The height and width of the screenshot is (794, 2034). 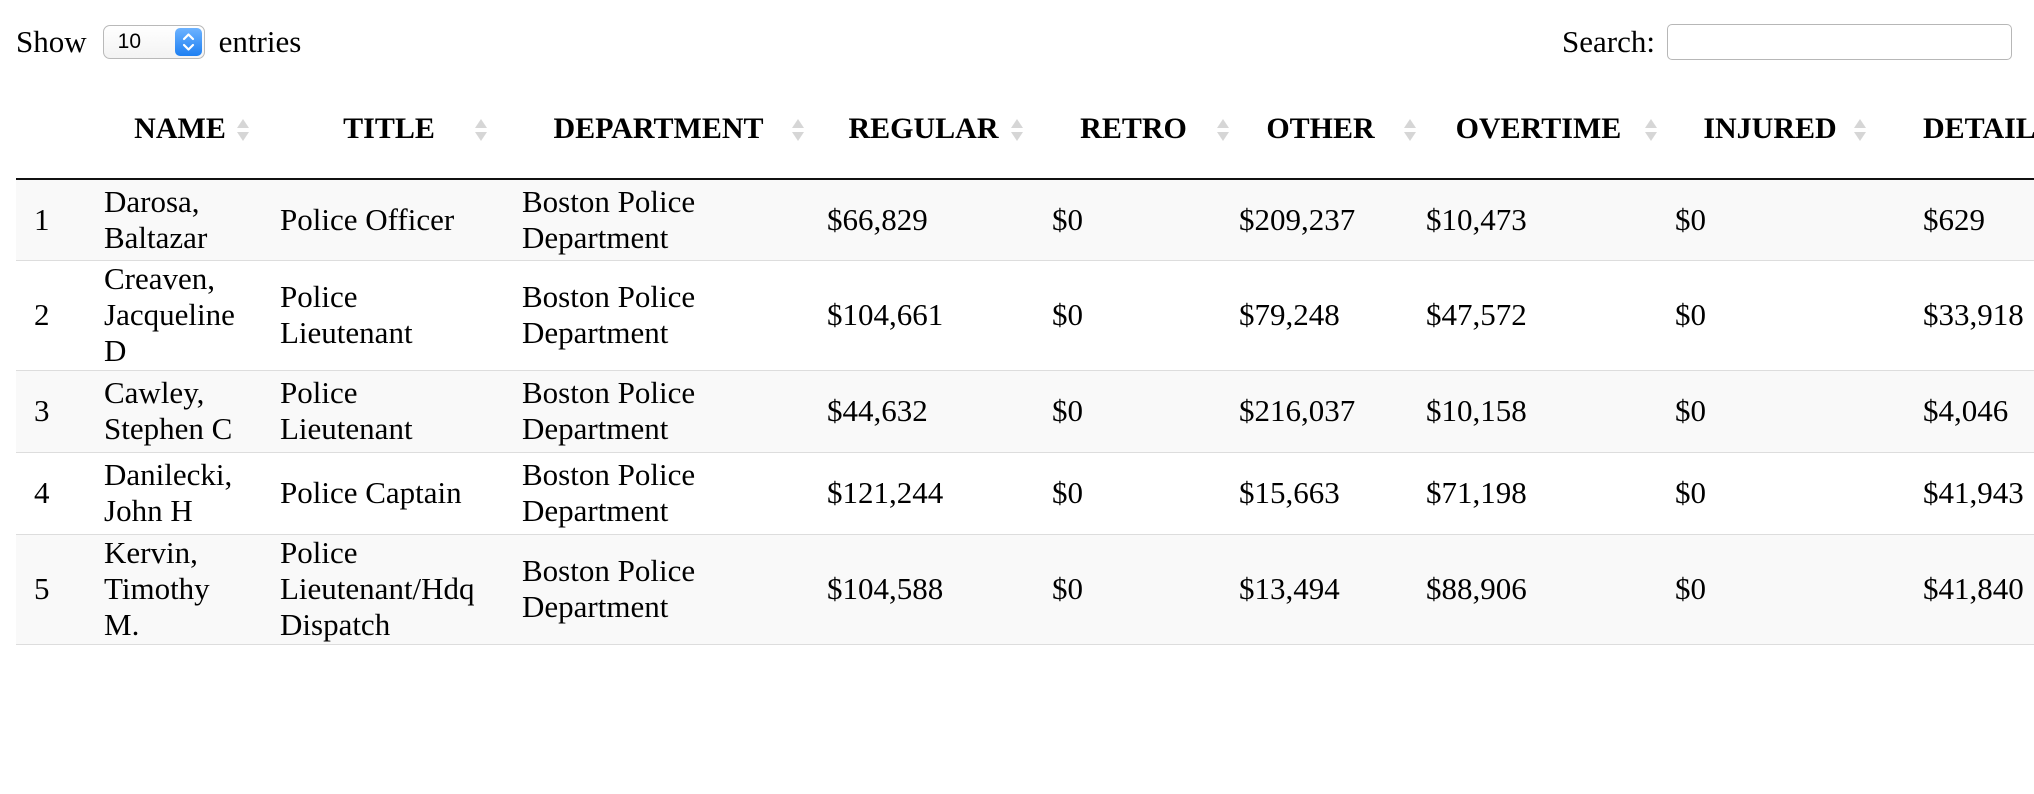 What do you see at coordinates (923, 220) in the screenshot?
I see `cell-regular: $66,829` at bounding box center [923, 220].